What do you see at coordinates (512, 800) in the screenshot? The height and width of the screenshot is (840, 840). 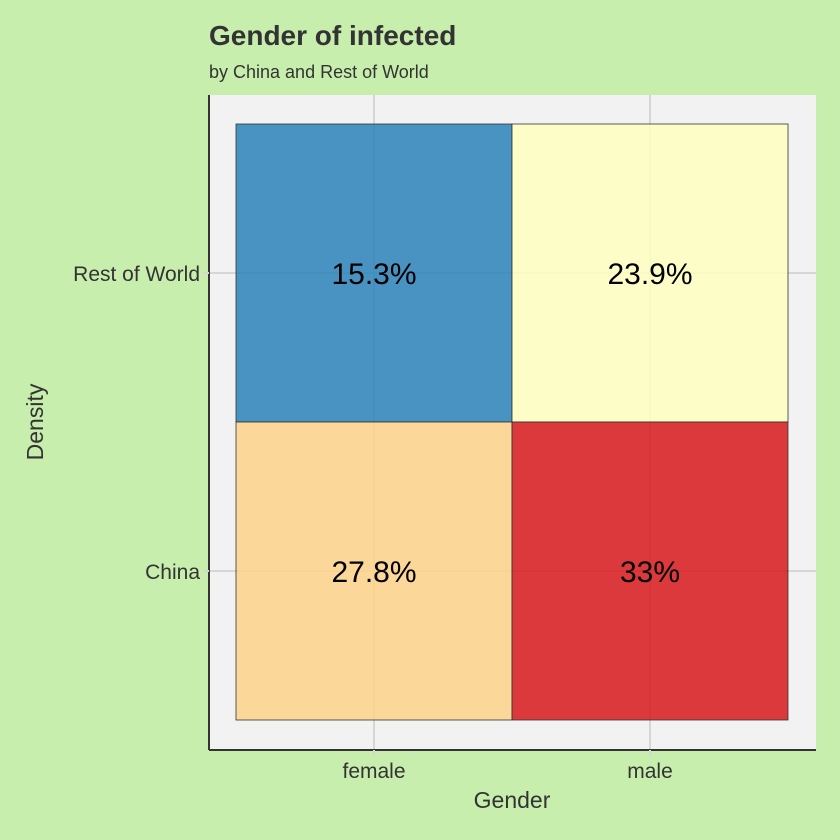 I see `x-axis-title: Gender` at bounding box center [512, 800].